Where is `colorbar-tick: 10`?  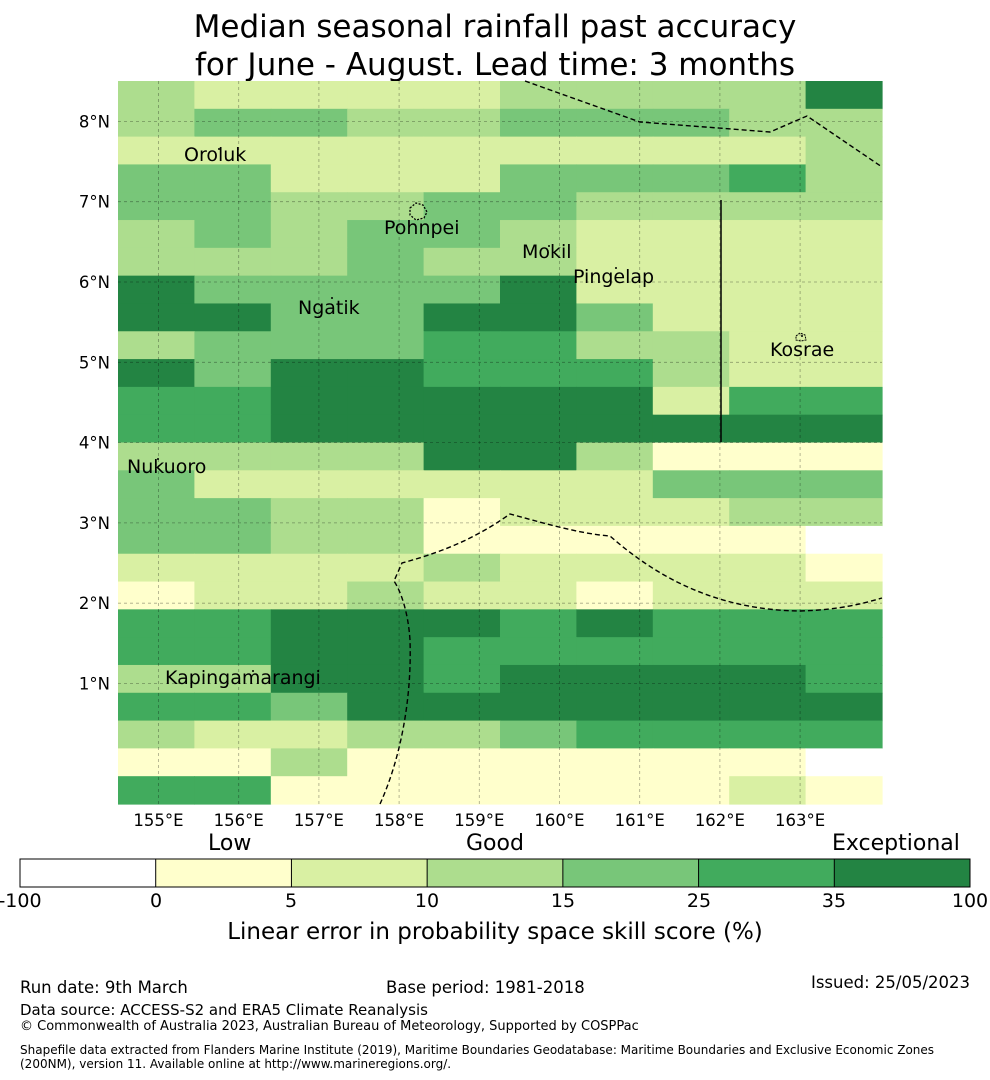
colorbar-tick: 10 is located at coordinates (427, 901).